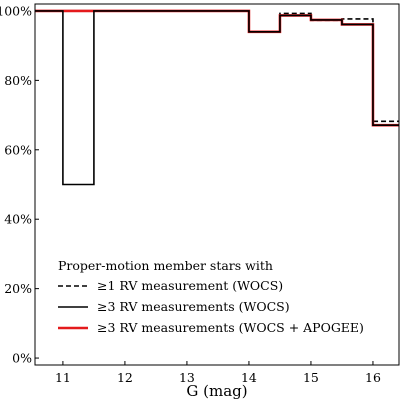 The width and height of the screenshot is (400, 402). I want to click on legend-title: Proper-motion member stars with, so click(165, 265).